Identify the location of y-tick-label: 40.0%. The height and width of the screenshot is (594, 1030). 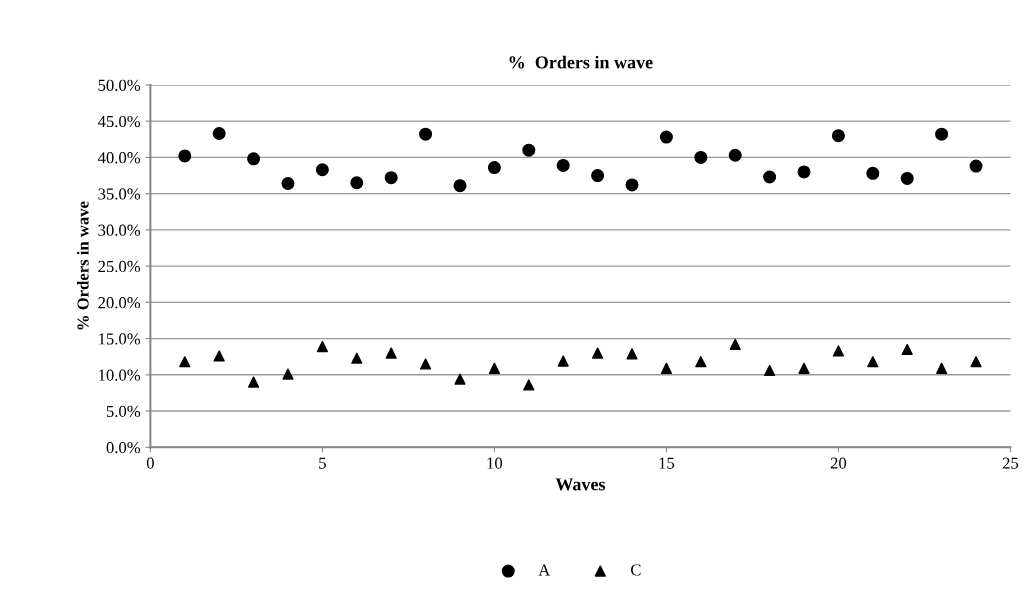
(119, 158).